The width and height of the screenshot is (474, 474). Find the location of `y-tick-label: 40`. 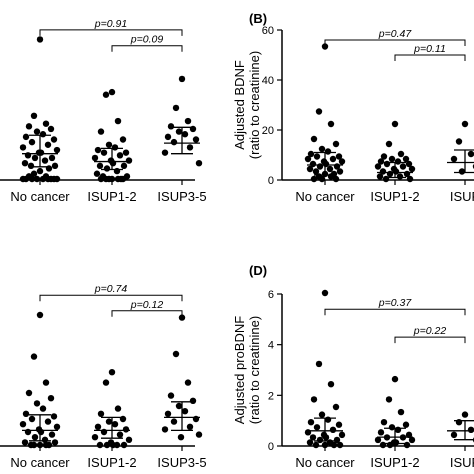

y-tick-label: 40 is located at coordinates (268, 81).